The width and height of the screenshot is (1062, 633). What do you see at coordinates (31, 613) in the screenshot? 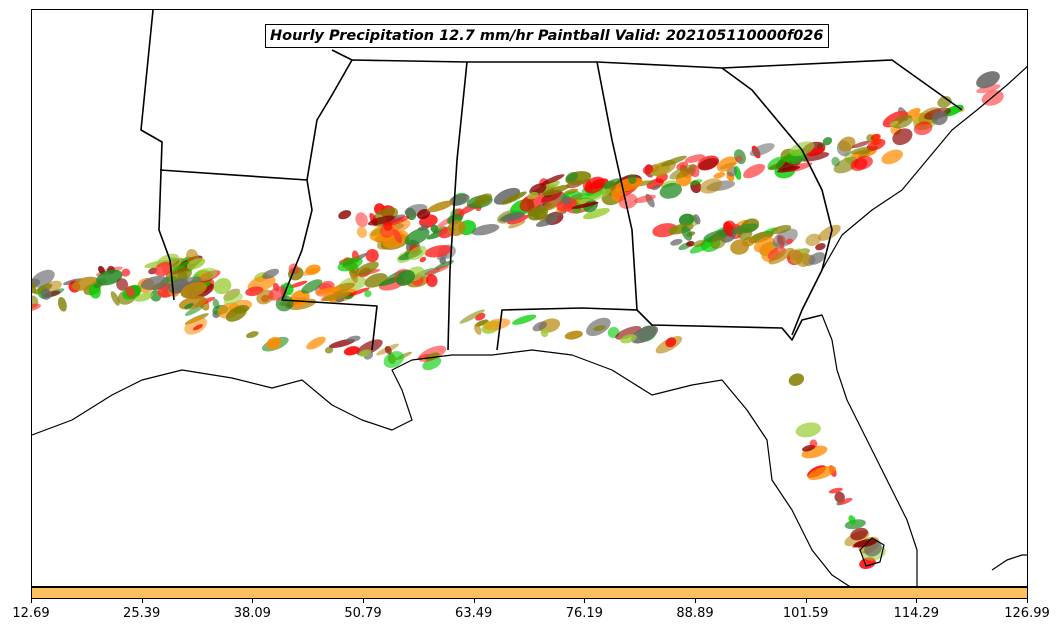
I see `colorbar-tick-label: 12.69` at bounding box center [31, 613].